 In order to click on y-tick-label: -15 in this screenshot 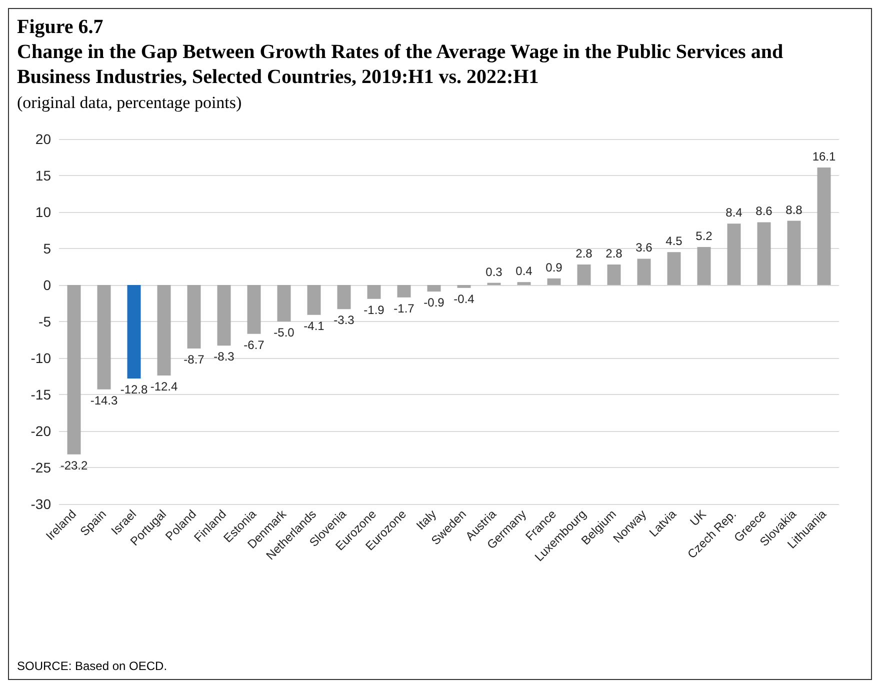, I will do `click(41, 394)`.